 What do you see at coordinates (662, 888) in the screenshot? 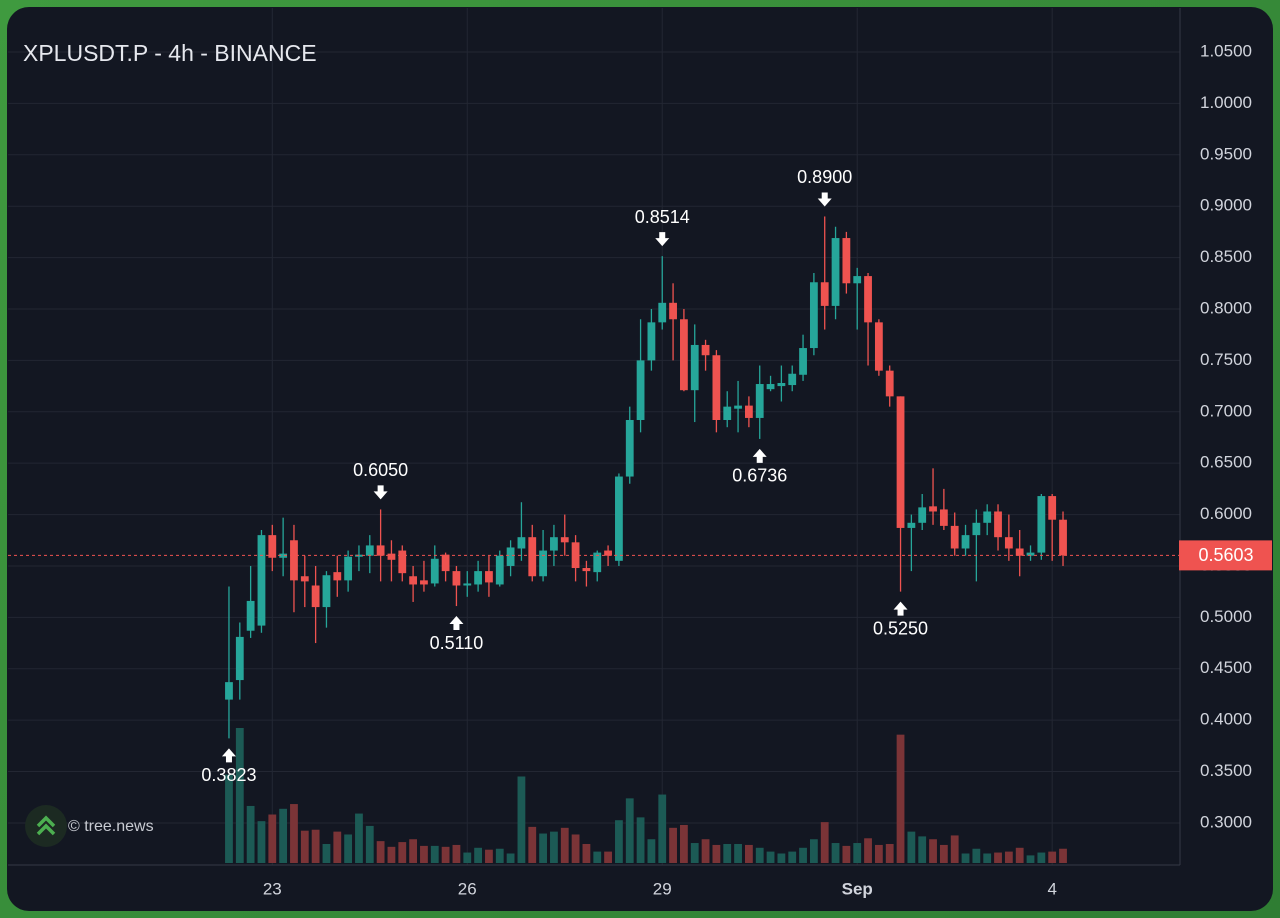
I see `x-tick-label: 29` at bounding box center [662, 888].